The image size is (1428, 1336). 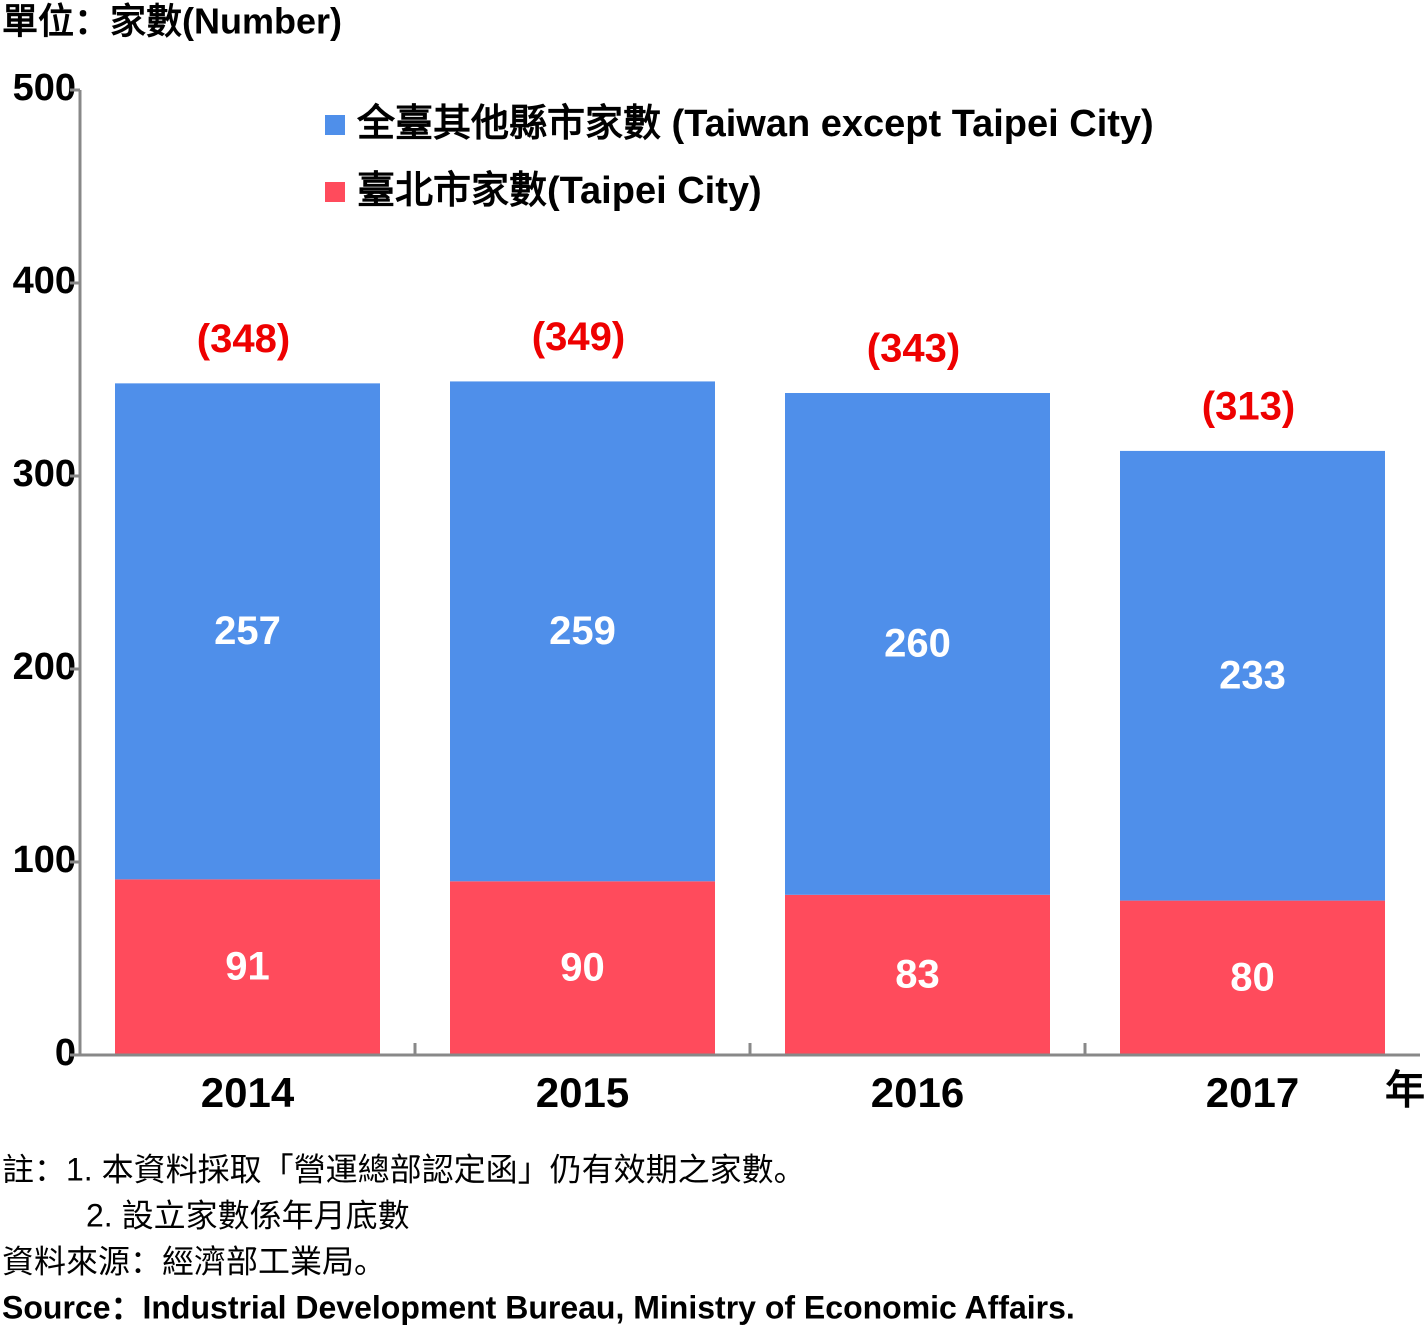 I want to click on data-label: 91, so click(x=247, y=967).